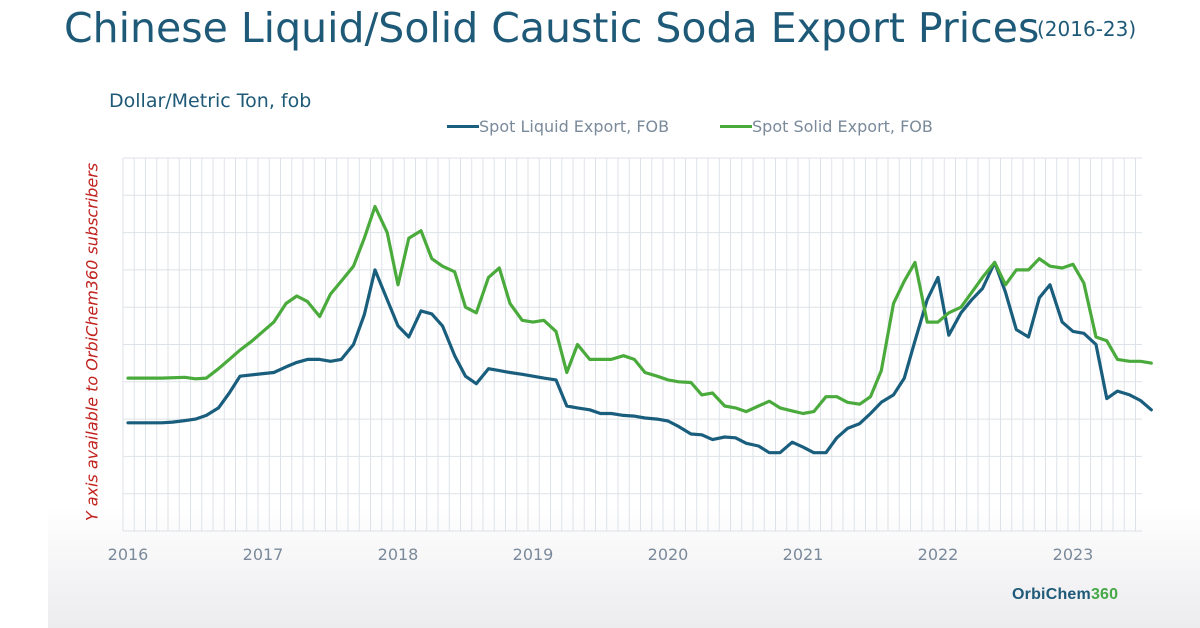 Image resolution: width=1200 pixels, height=628 pixels. What do you see at coordinates (574, 126) in the screenshot?
I see `legend-label-liquid: Spot Liquid Export, FOB` at bounding box center [574, 126].